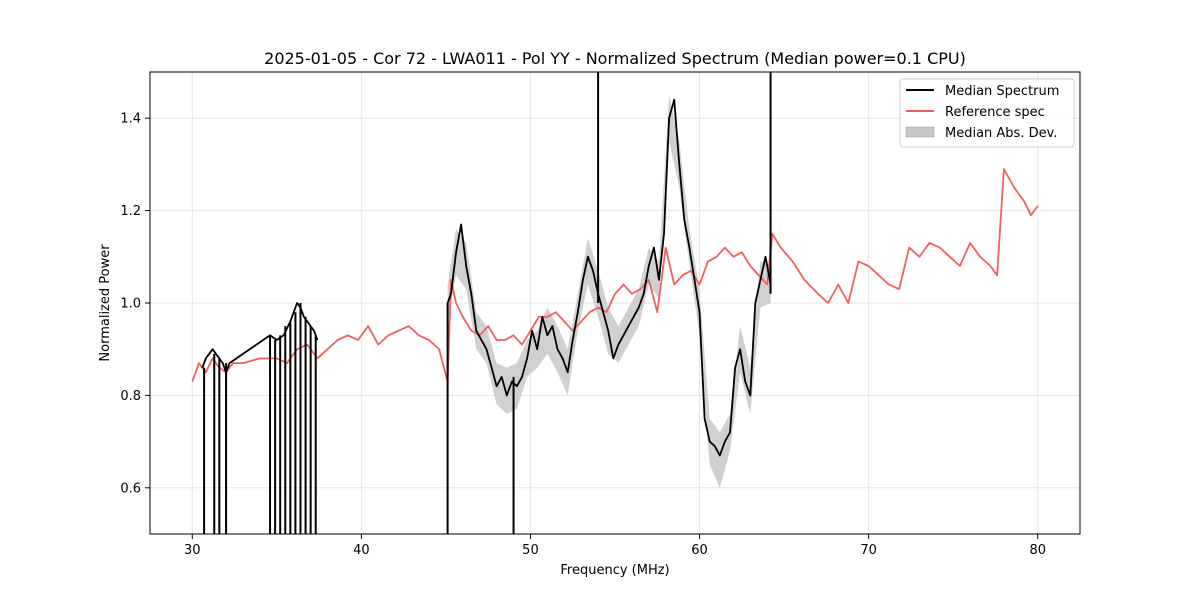 This screenshot has height=600, width=1200. I want to click on legend-label-median: Median Spectrum, so click(1002, 91).